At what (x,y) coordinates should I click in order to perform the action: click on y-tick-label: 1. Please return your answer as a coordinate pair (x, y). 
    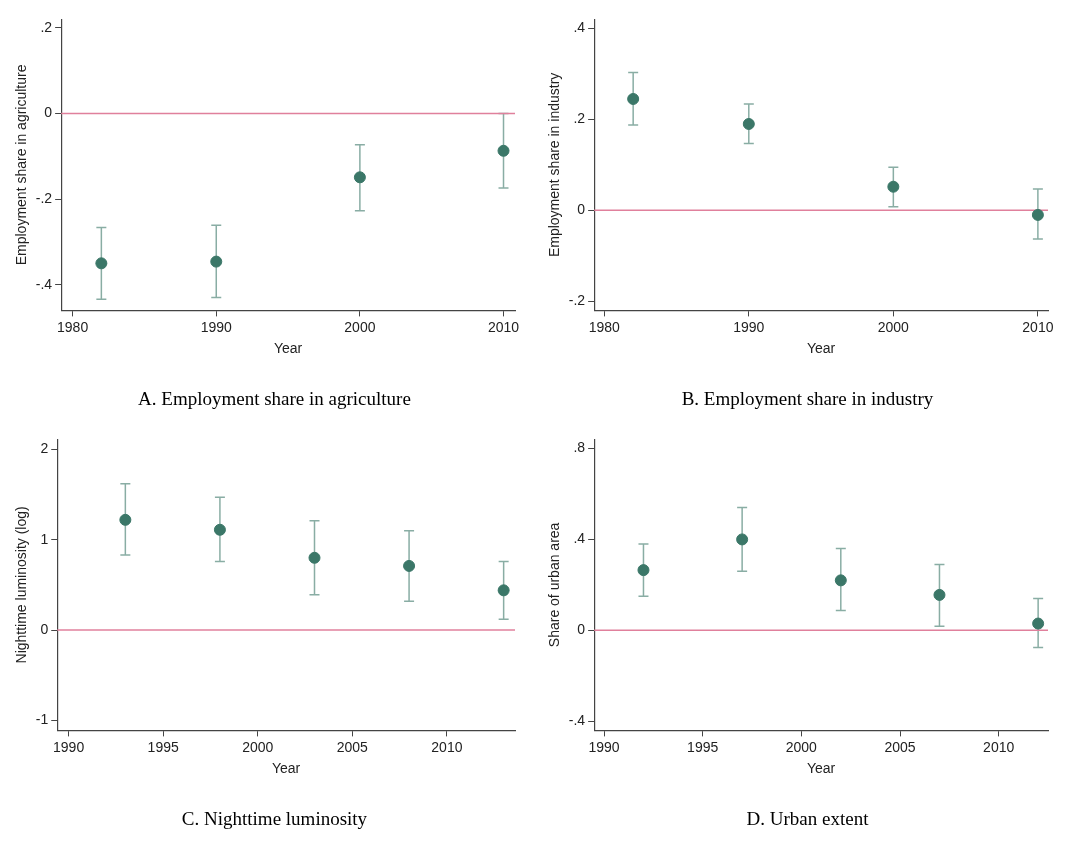
    Looking at the image, I should click on (44, 538).